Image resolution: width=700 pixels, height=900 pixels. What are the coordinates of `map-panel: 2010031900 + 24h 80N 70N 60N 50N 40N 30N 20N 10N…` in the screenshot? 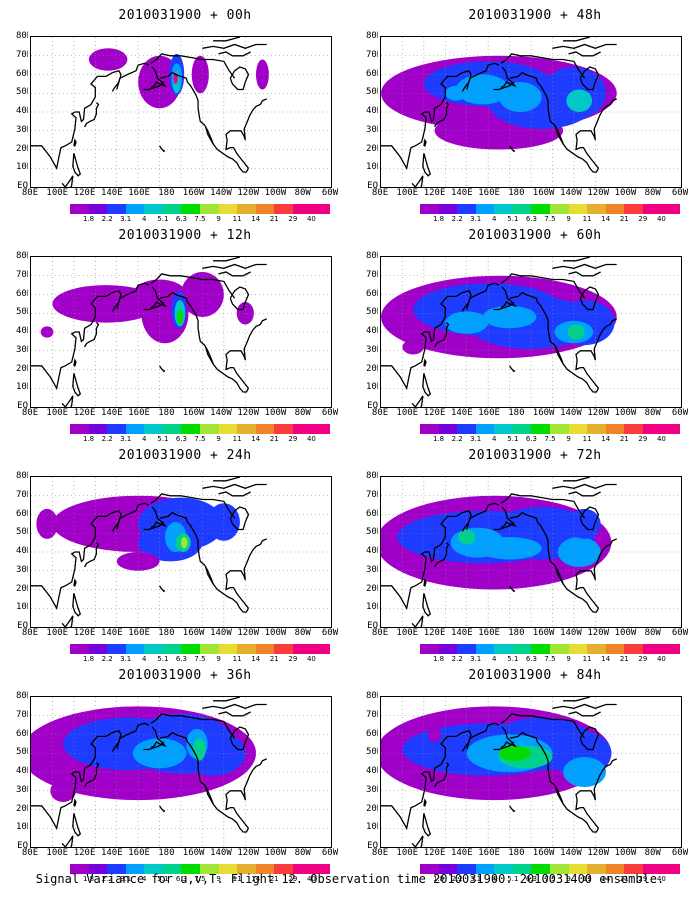 It's located at (183, 558).